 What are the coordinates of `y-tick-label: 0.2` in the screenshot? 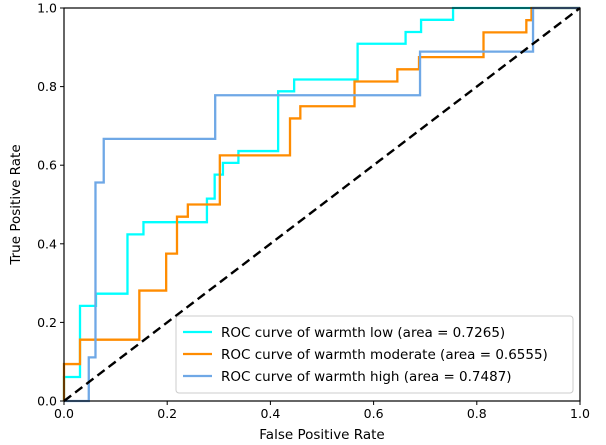 It's located at (47, 322).